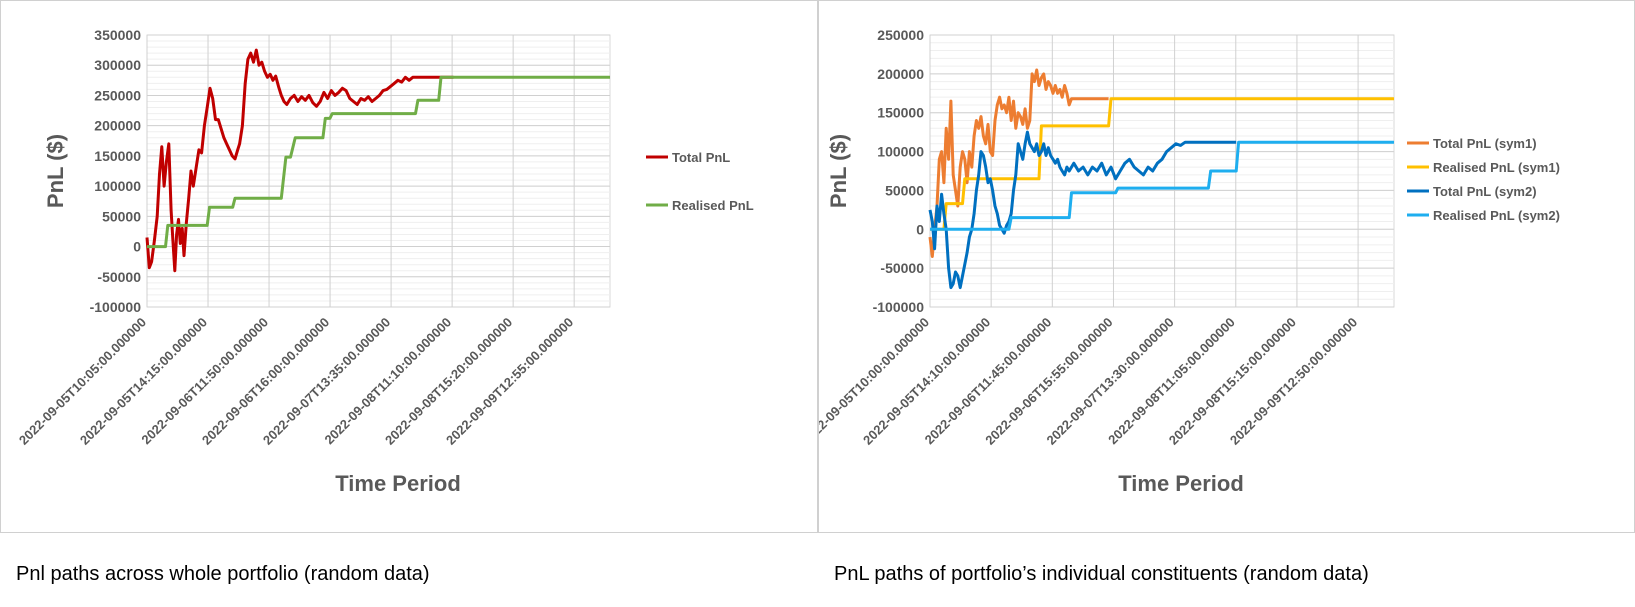 This screenshot has height=607, width=1635. I want to click on x-tick-label: 2022-09-08T11:05:00.000000, so click(1171, 381).